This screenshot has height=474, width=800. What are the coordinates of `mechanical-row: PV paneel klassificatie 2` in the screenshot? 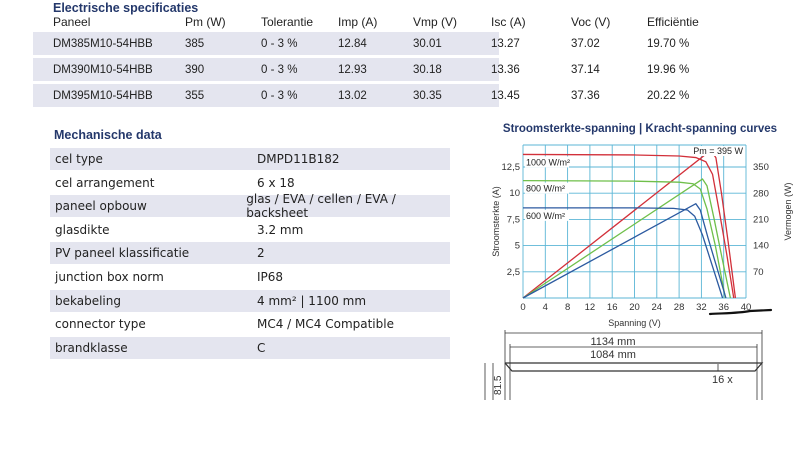 It's located at (250, 253).